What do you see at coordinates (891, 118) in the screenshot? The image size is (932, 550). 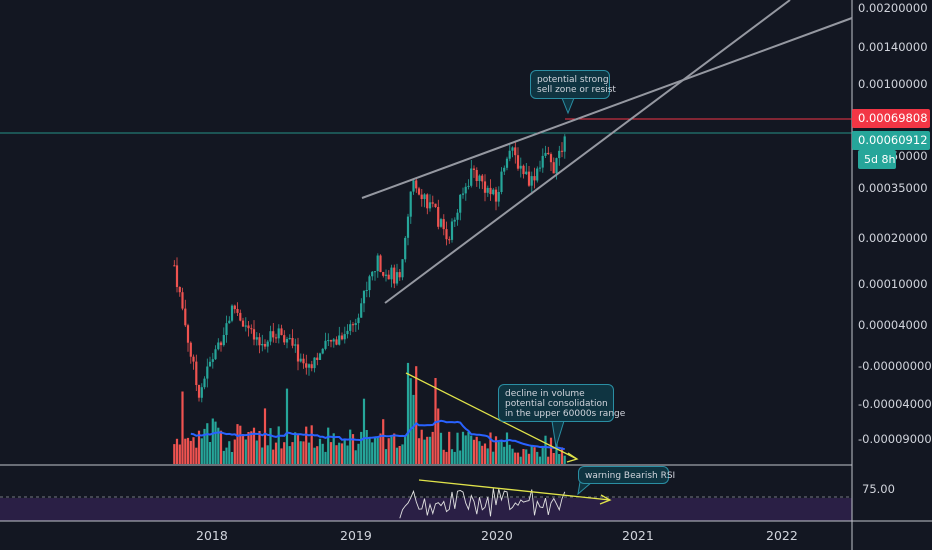 I see `resistance-price-badge: 0.00069808` at bounding box center [891, 118].